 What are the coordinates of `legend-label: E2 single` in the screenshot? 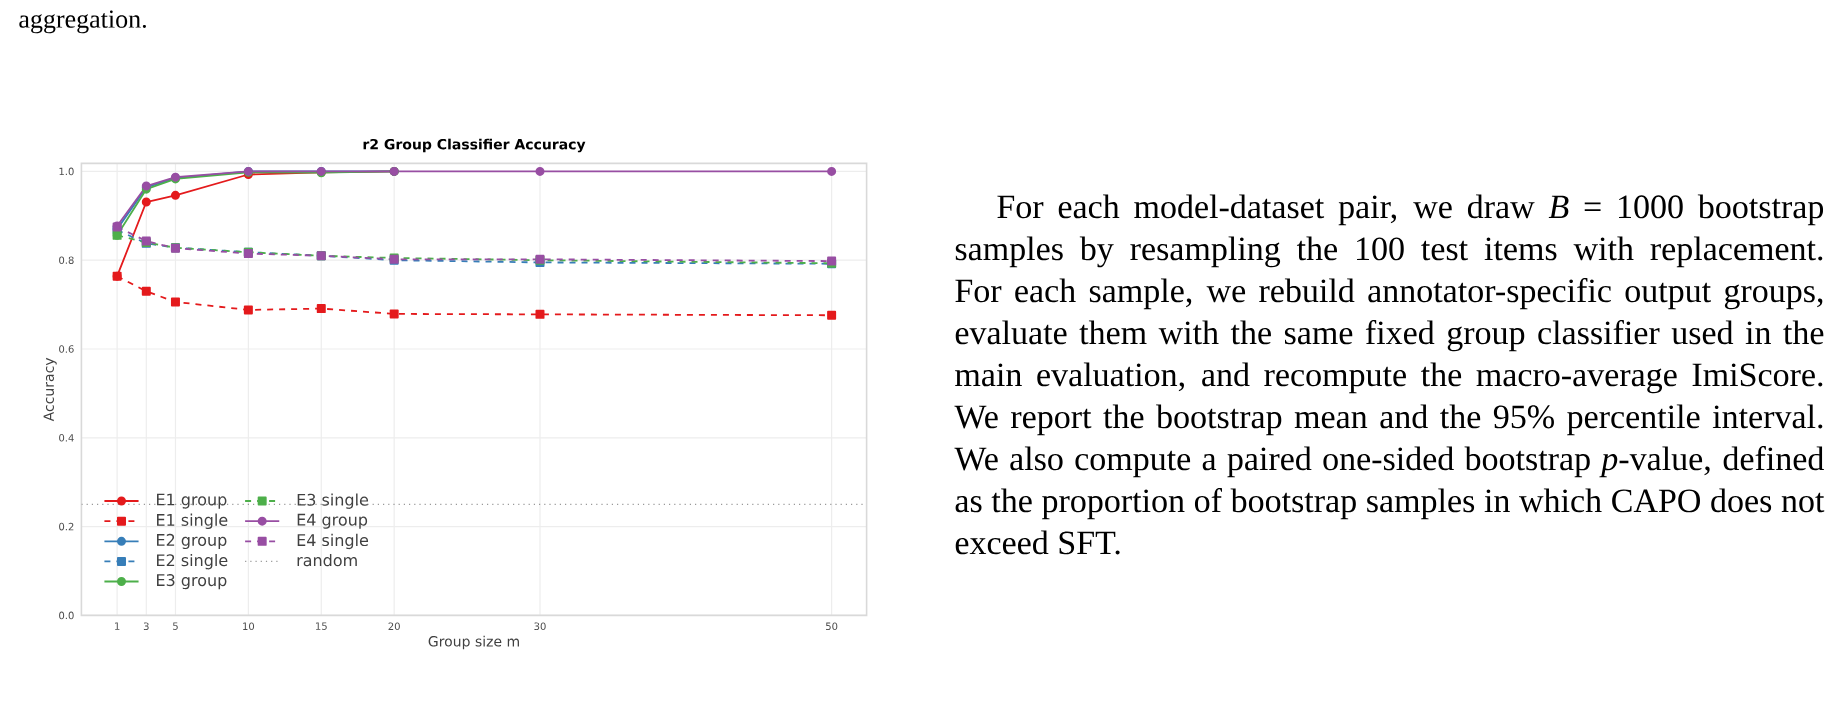 It's located at (192, 561).